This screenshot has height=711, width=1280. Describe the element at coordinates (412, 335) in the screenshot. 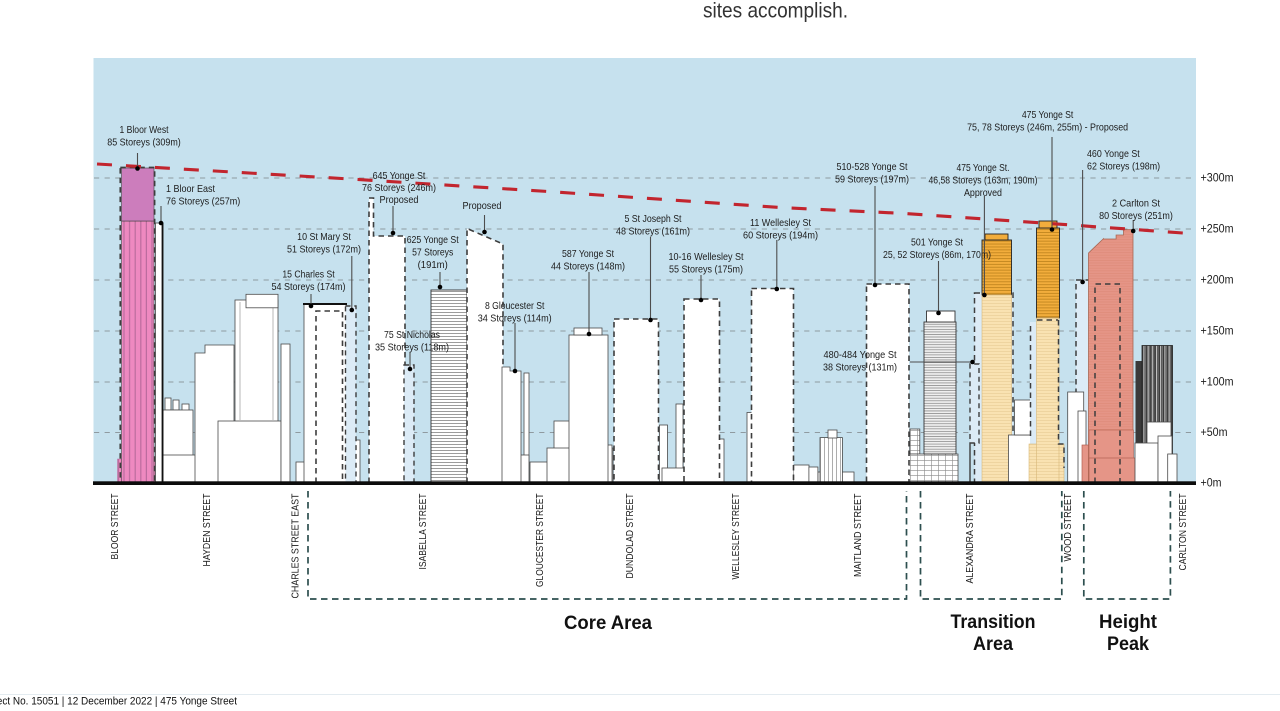

I see `svg-text: 75 St Nicholas` at that location.